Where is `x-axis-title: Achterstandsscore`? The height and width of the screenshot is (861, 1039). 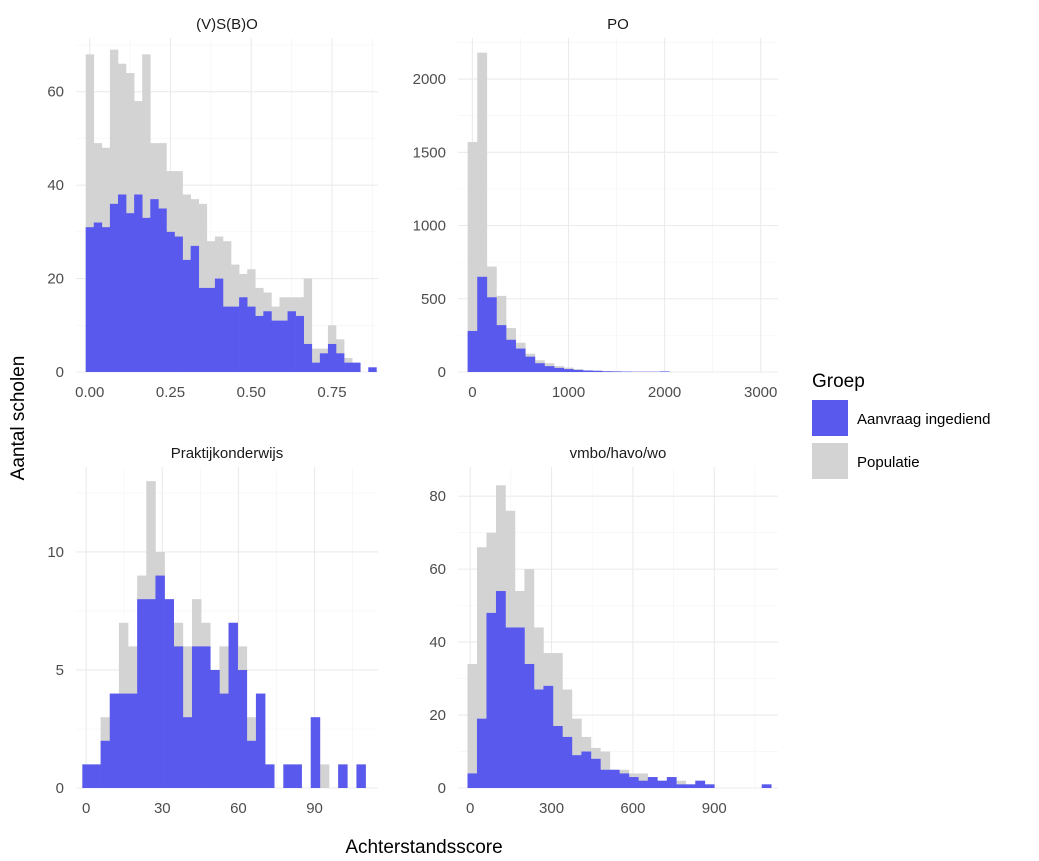 x-axis-title: Achterstandsscore is located at coordinates (423, 846).